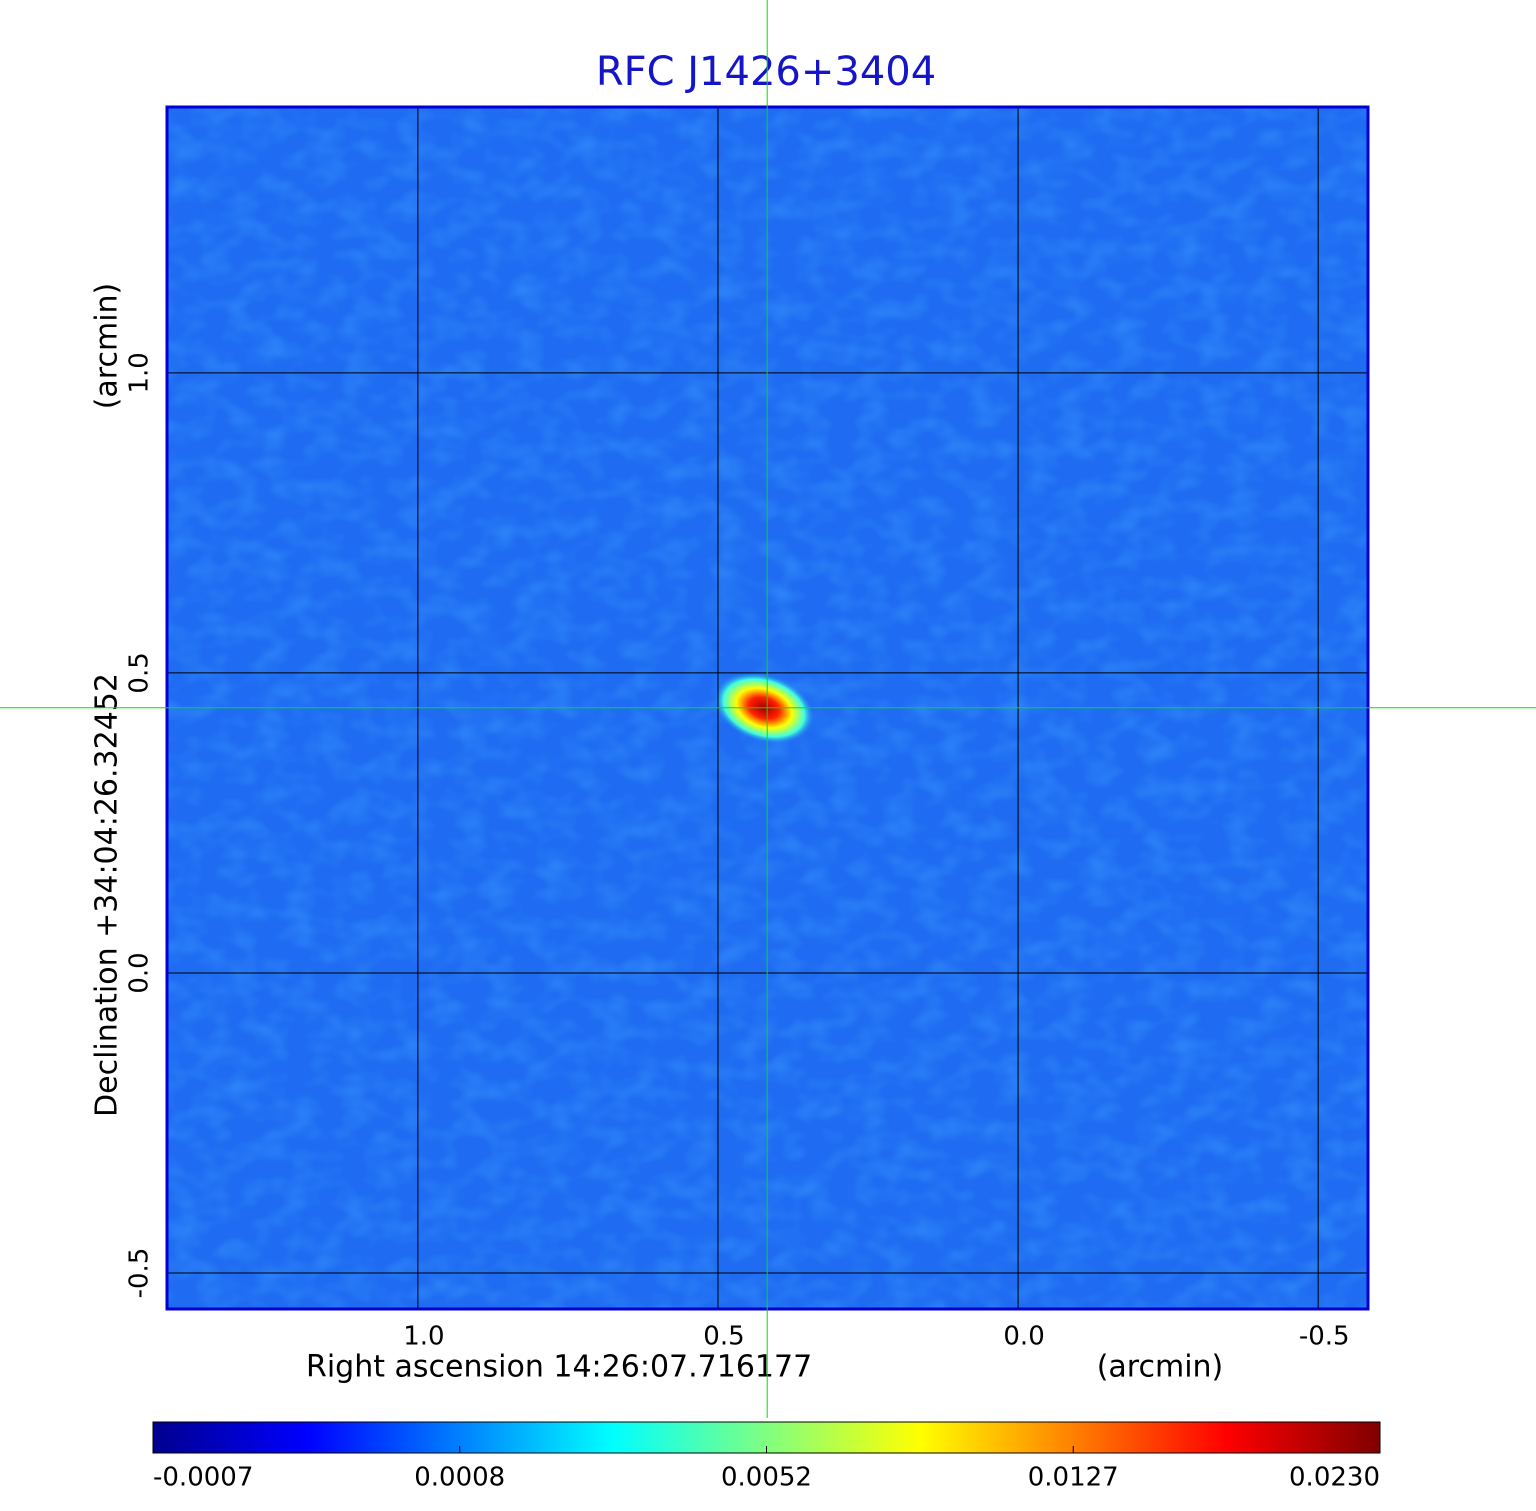  Describe the element at coordinates (107, 895) in the screenshot. I see `y-axis-label: Declination +34:04:26.32452` at that location.